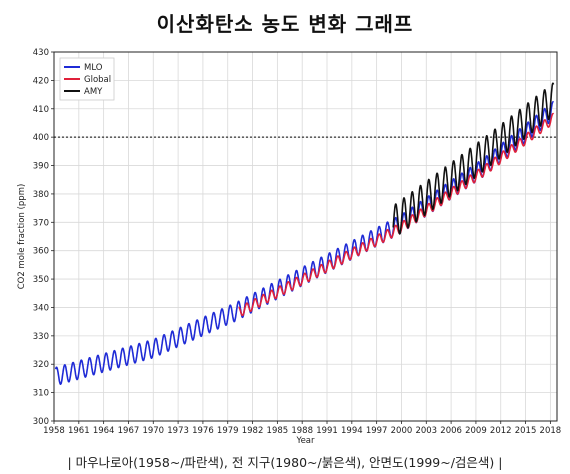  Describe the element at coordinates (178, 431) in the screenshot. I see `x-tick-label: 1973` at that location.